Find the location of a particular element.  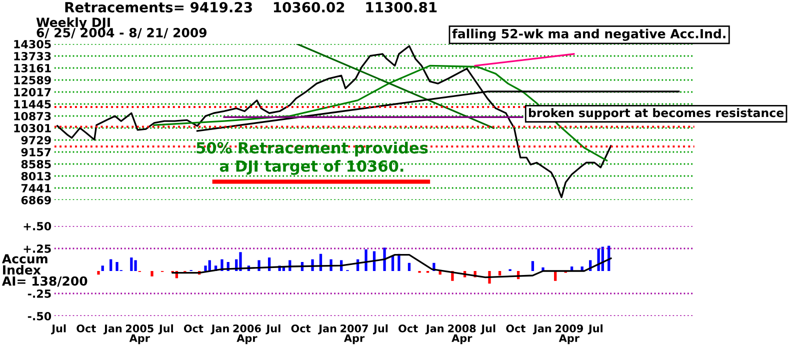

y-tick-label: 12017 is located at coordinates (32, 92).